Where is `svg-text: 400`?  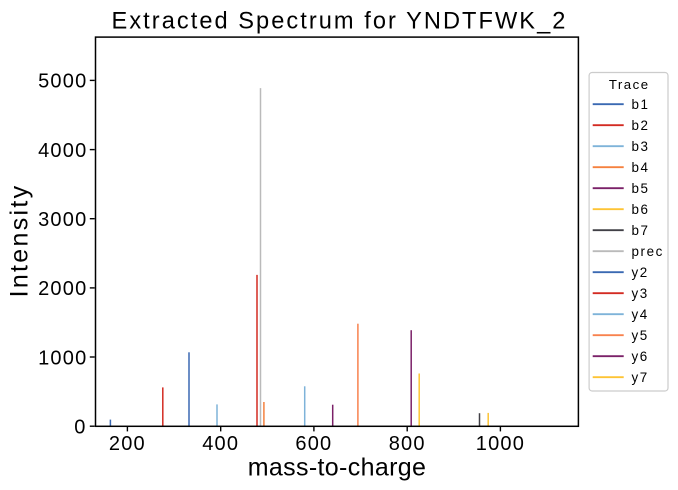
svg-text: 400 is located at coordinates (220, 444).